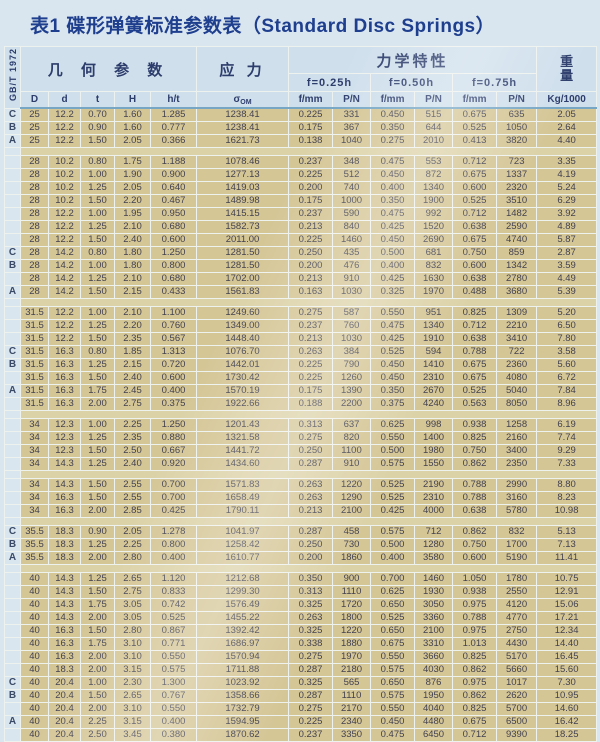  I want to click on data-cell: 1700, so click(517, 545).